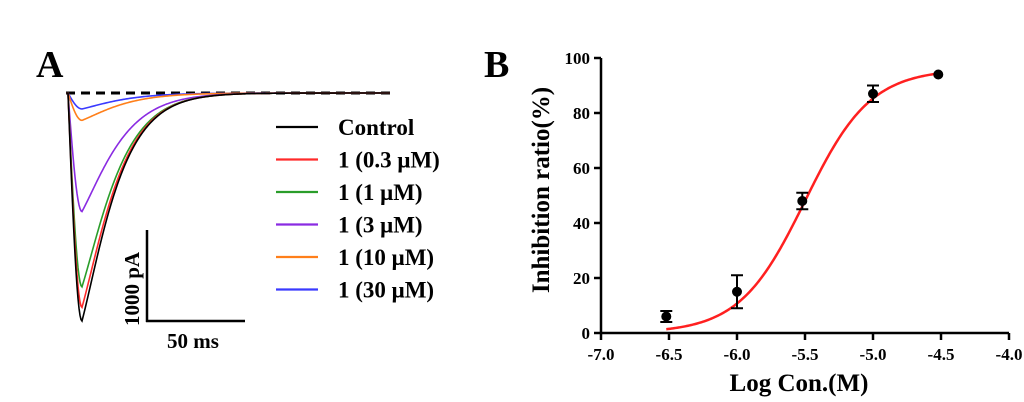  What do you see at coordinates (380, 192) in the screenshot?
I see `legend-label: 1 (1 μM)` at bounding box center [380, 192].